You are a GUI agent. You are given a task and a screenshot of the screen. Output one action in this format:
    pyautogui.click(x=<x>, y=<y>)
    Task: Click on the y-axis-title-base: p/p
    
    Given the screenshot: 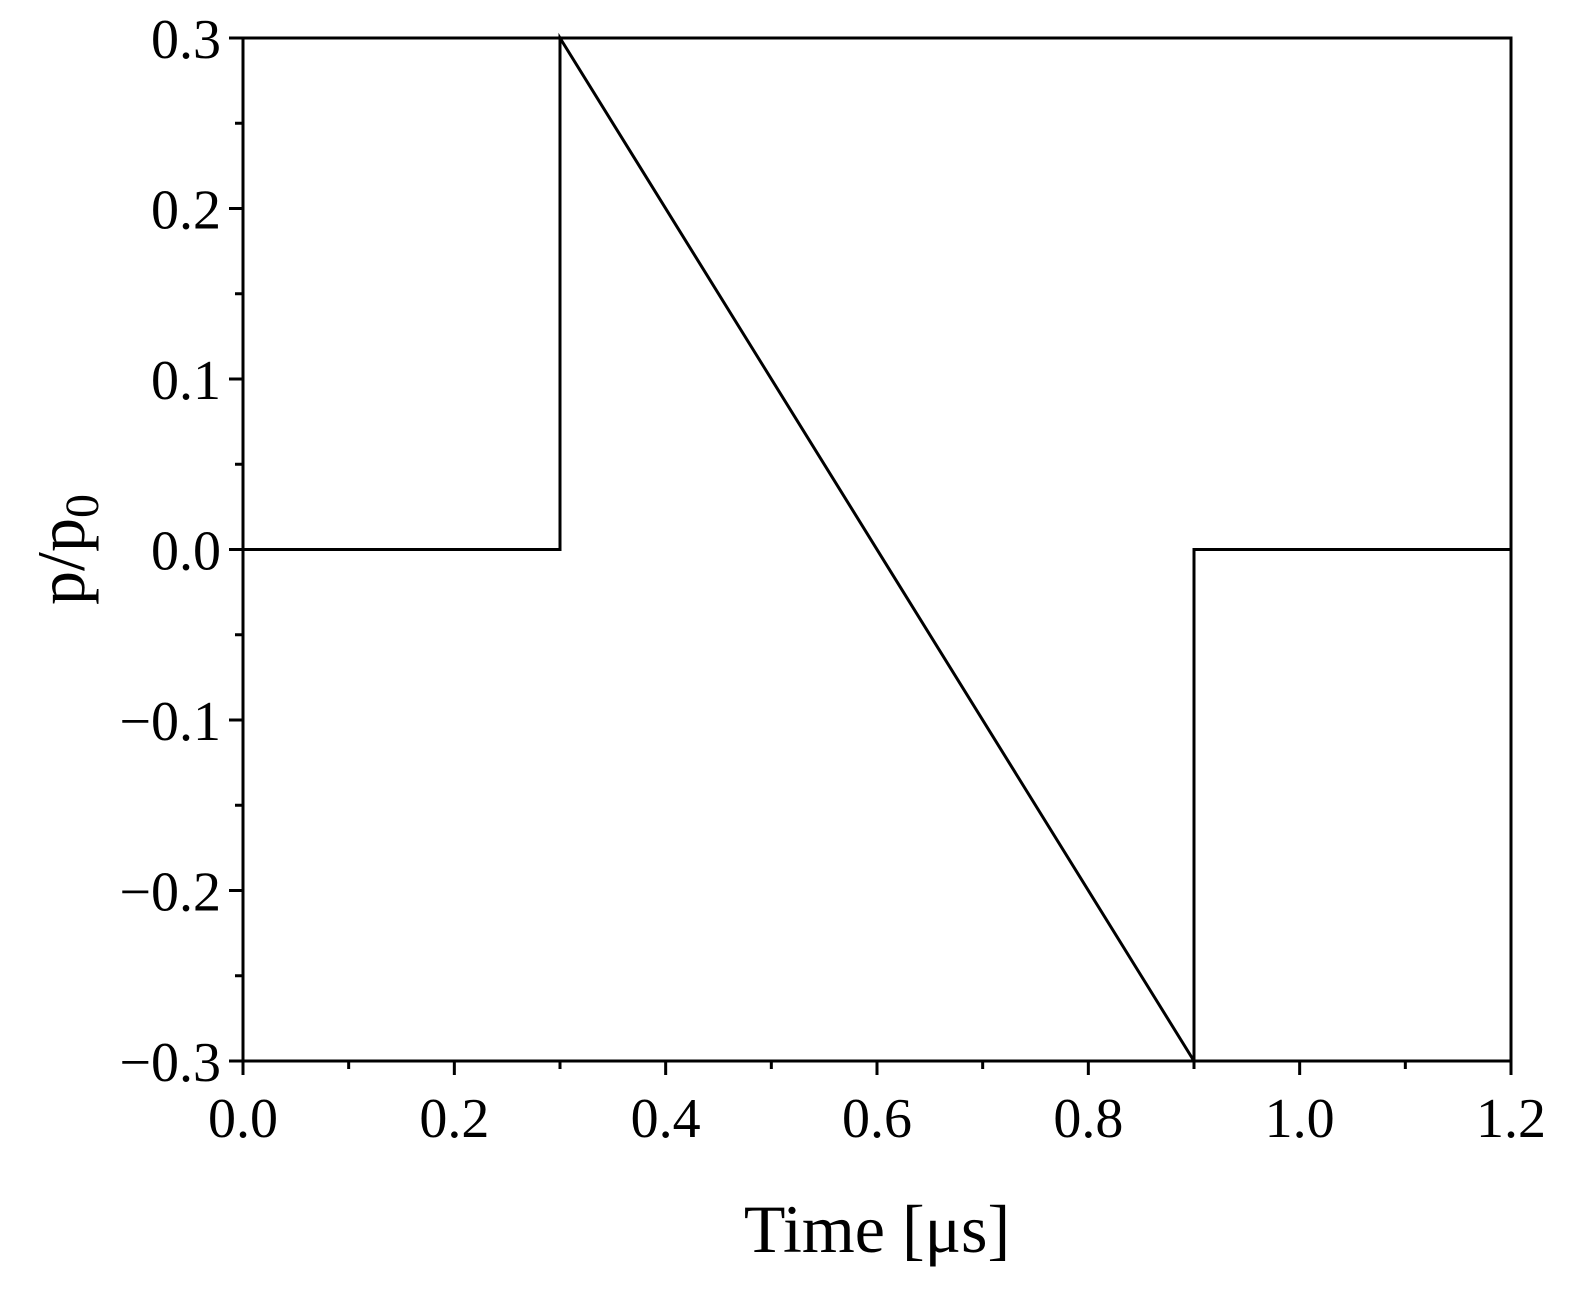 What is the action you would take?
    pyautogui.click(x=61, y=561)
    